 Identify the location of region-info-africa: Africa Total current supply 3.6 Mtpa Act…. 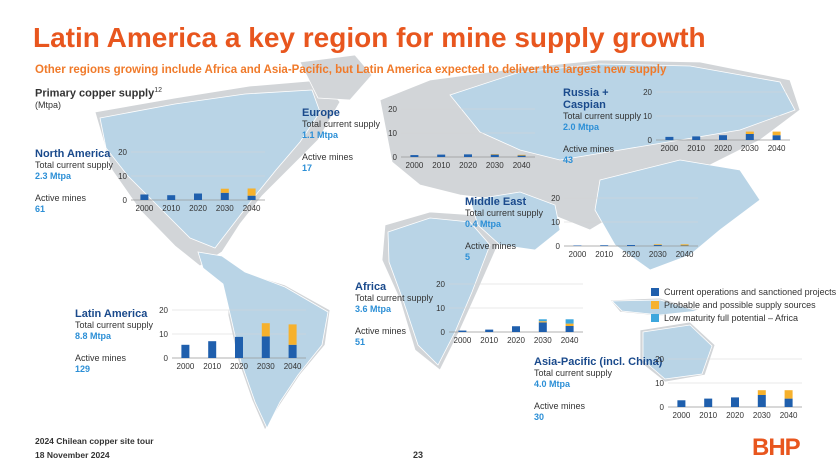
(397, 314).